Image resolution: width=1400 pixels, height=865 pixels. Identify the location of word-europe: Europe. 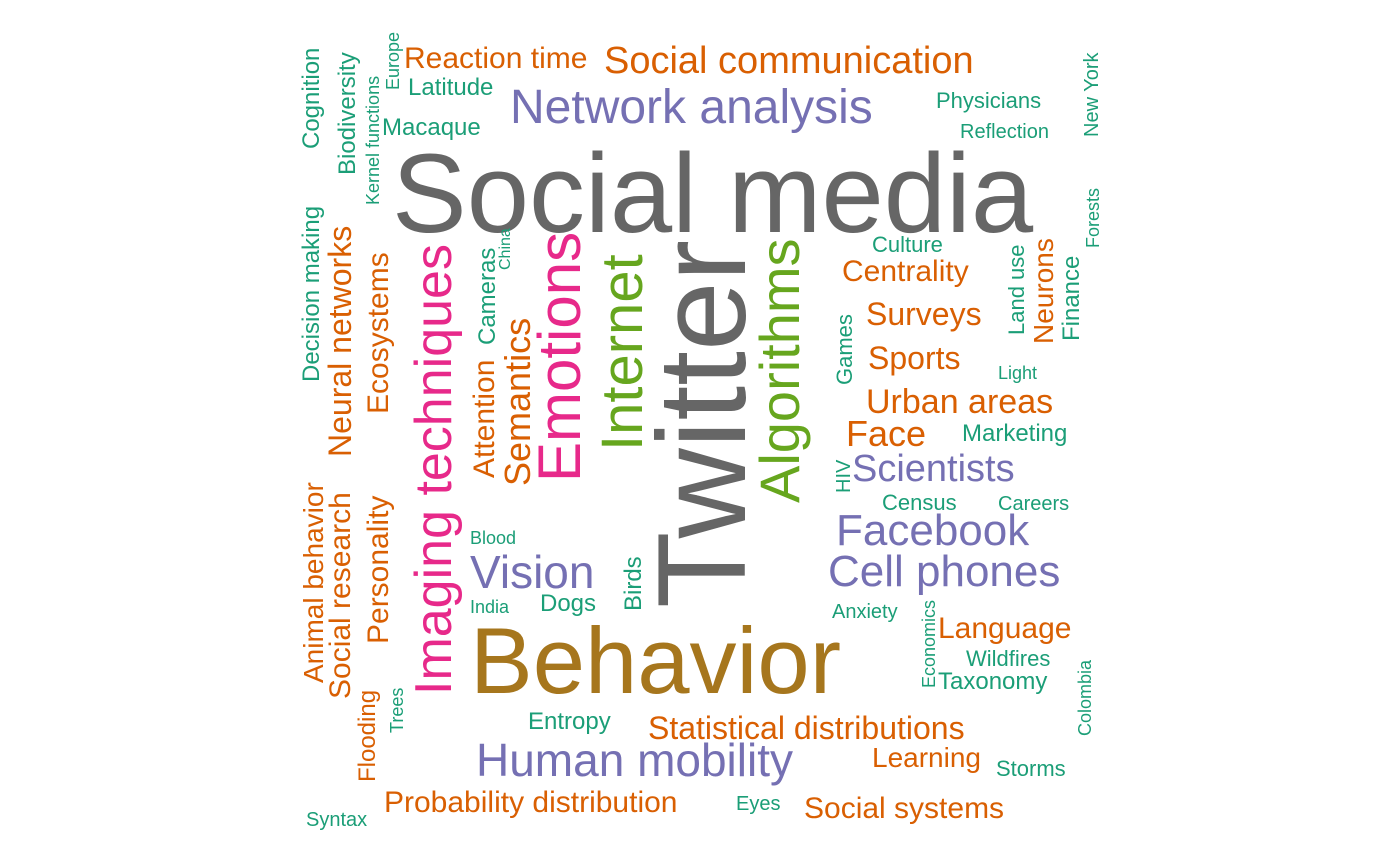
(393, 60).